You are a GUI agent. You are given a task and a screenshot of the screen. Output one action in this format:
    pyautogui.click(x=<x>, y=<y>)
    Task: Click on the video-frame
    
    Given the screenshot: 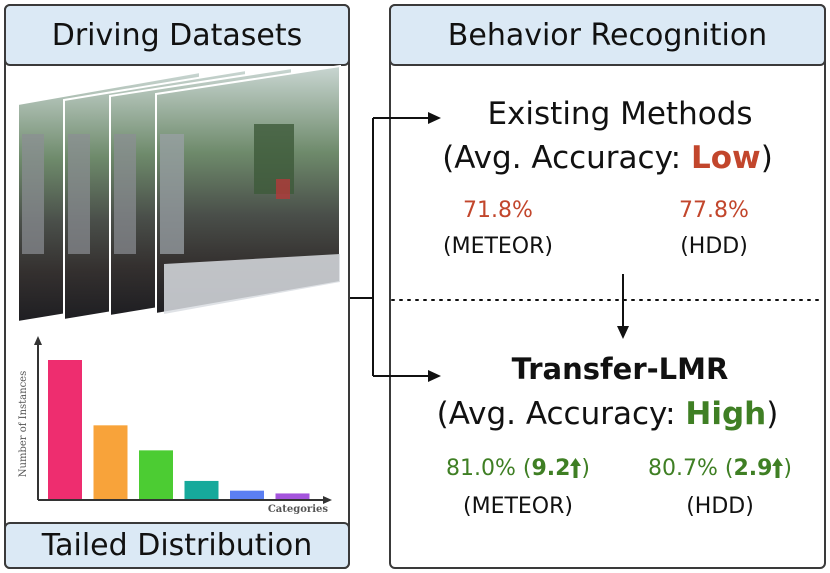 What is the action you would take?
    pyautogui.click(x=248, y=190)
    